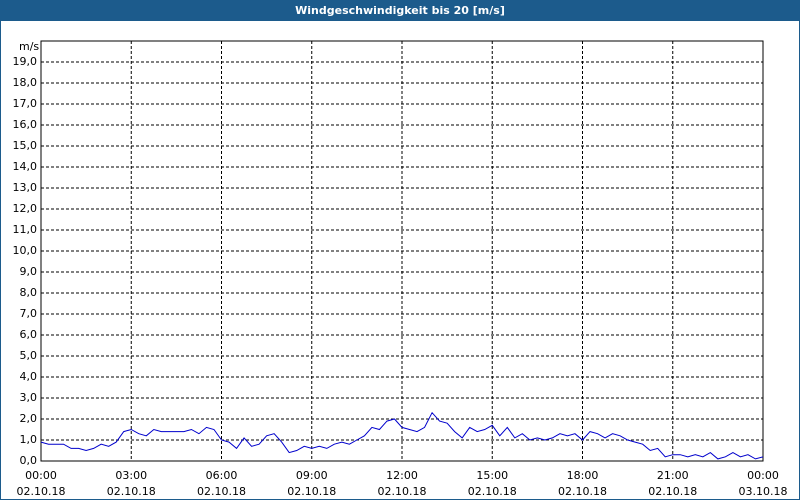 This screenshot has height=500, width=800. Describe the element at coordinates (25, 124) in the screenshot. I see `y-tick-label: 16,0` at that location.